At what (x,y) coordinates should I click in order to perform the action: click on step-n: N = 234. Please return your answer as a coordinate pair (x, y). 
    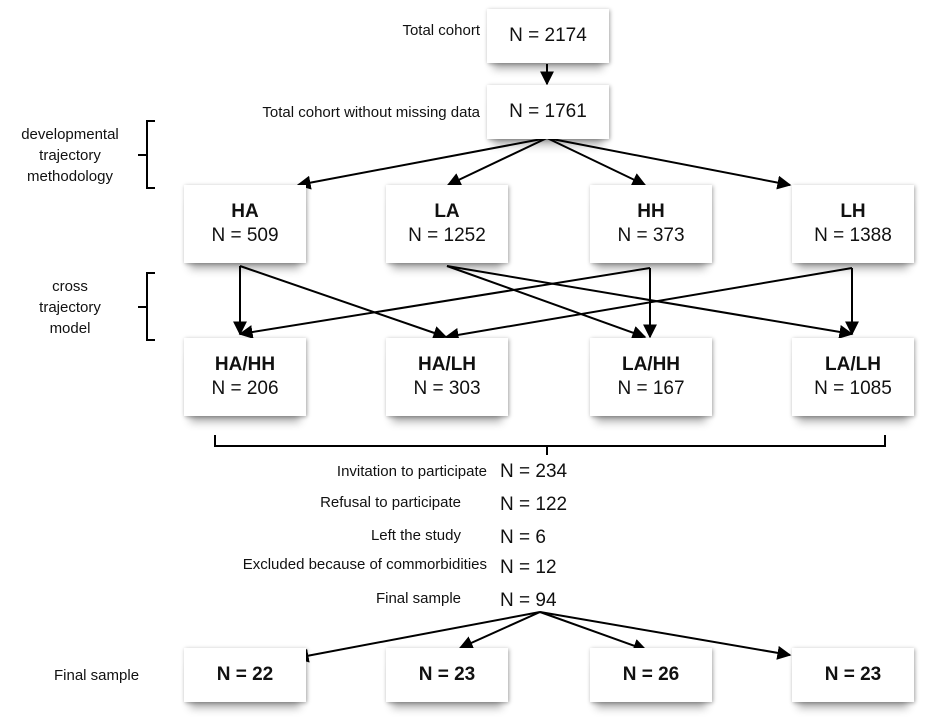
    Looking at the image, I should click on (534, 471).